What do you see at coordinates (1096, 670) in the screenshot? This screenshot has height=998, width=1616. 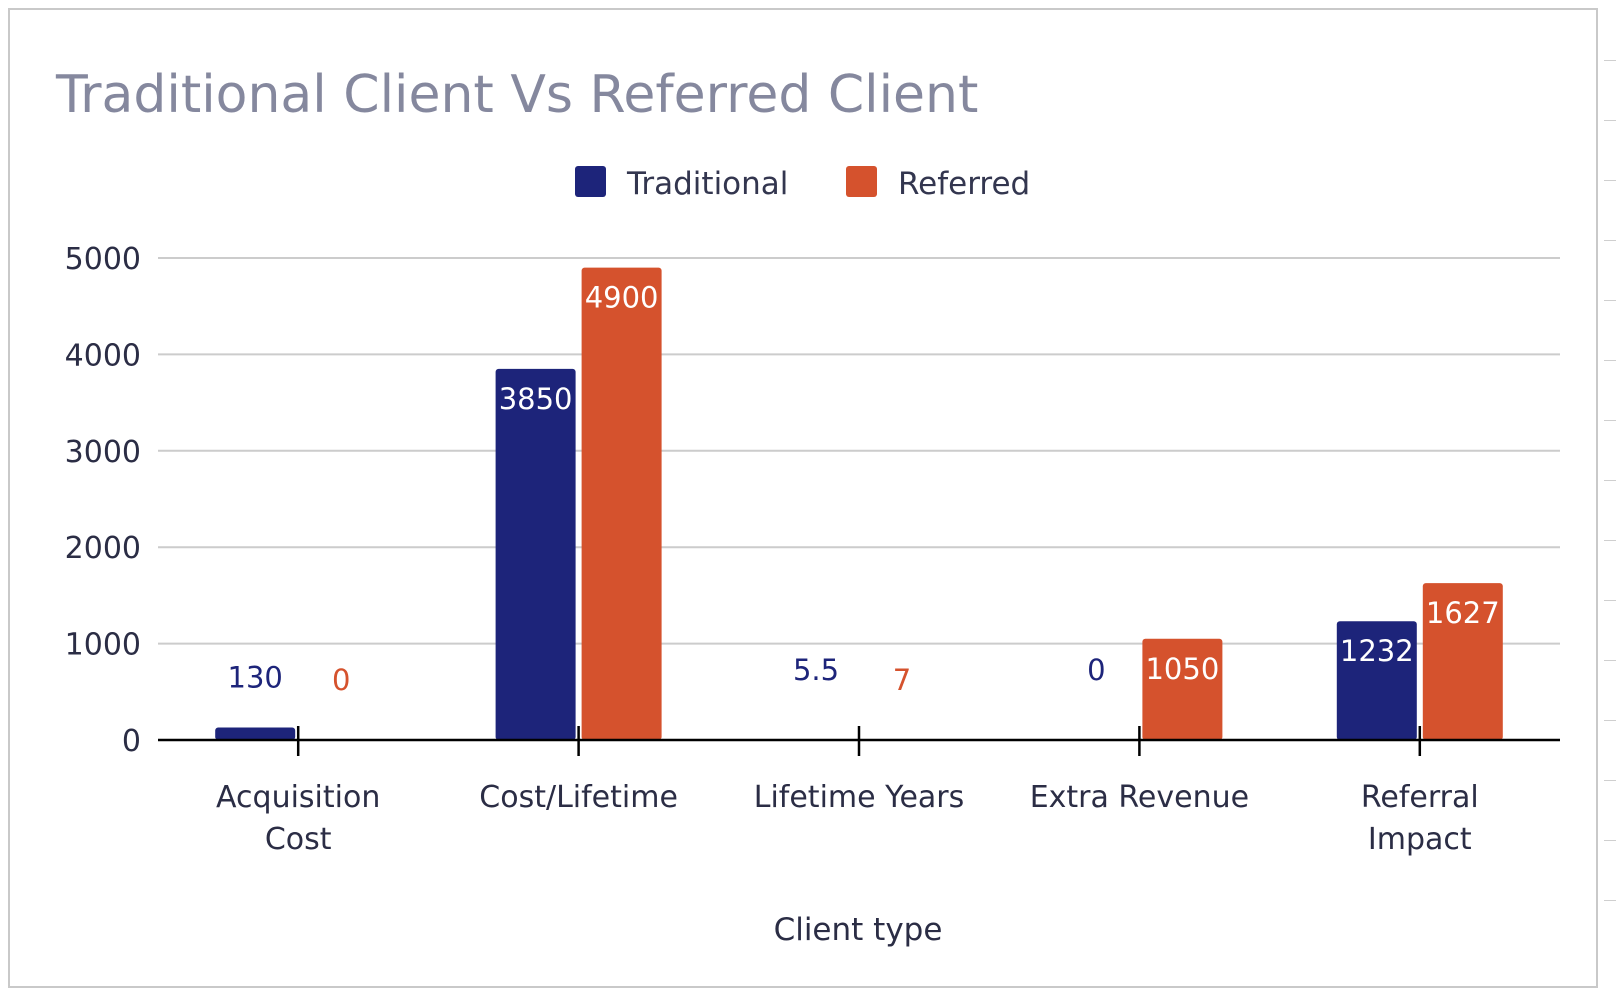 I see `data-label-traditional: 0` at bounding box center [1096, 670].